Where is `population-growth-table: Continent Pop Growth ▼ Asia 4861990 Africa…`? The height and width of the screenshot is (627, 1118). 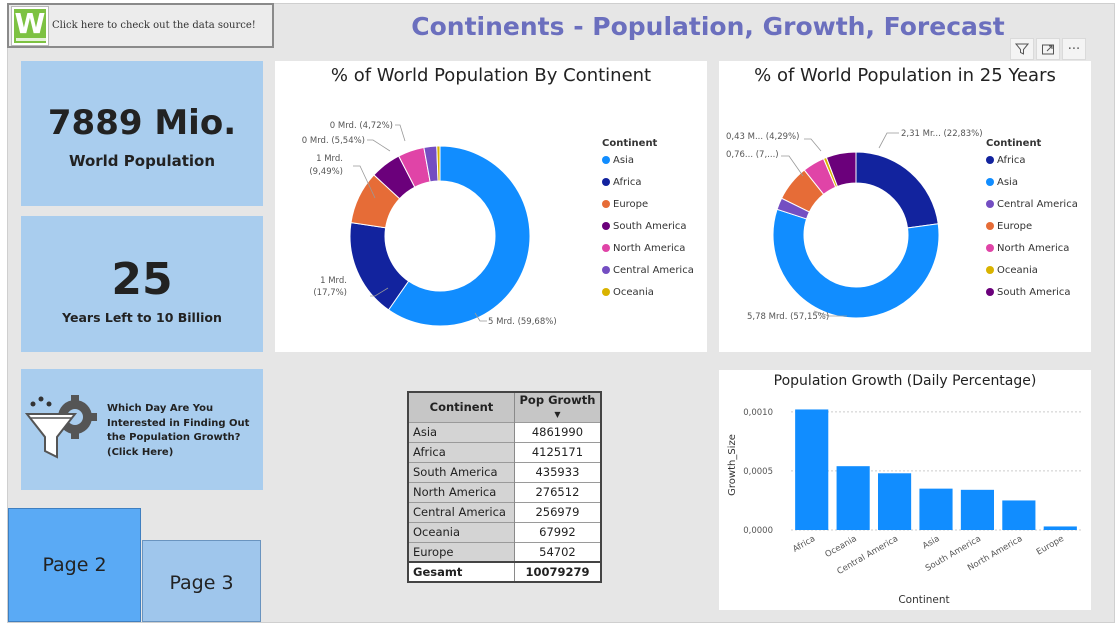 population-growth-table: Continent Pop Growth ▼ Asia 4861990 Africa… is located at coordinates (504, 487).